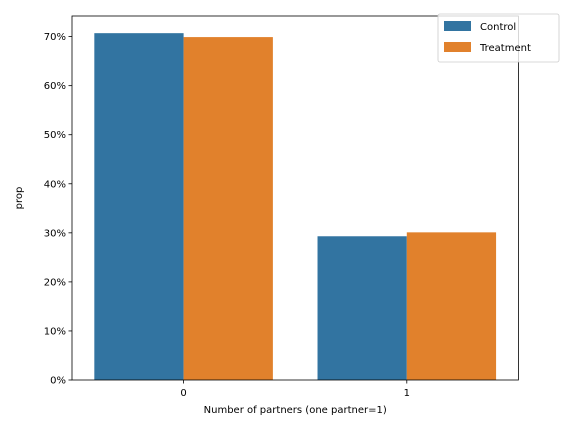 The height and width of the screenshot is (432, 576). What do you see at coordinates (407, 393) in the screenshot?
I see `x-tick-label: 1` at bounding box center [407, 393].